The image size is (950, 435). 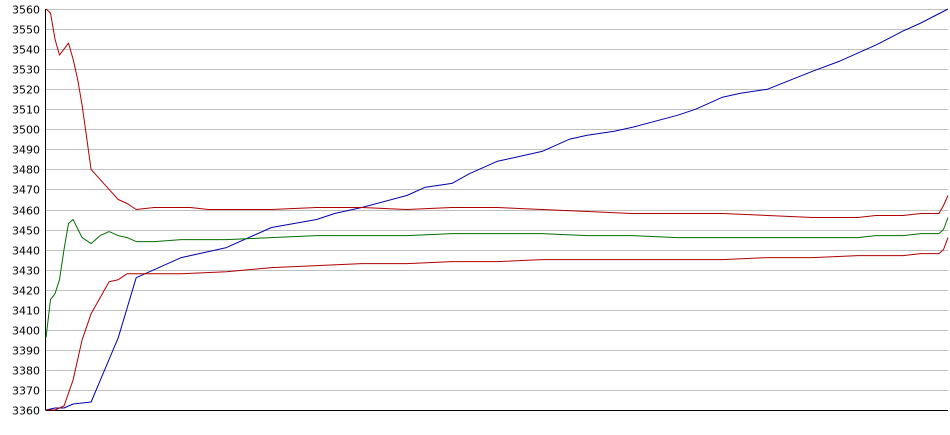 What do you see at coordinates (26, 110) in the screenshot?
I see `y-tick-label: 3510` at bounding box center [26, 110].